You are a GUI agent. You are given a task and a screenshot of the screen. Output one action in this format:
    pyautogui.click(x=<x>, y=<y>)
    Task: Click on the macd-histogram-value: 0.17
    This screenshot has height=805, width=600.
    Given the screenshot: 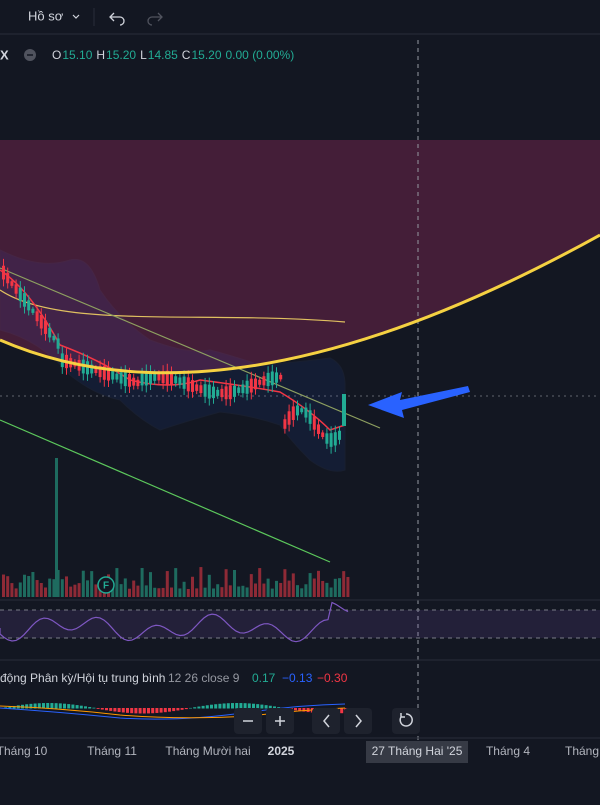 What is the action you would take?
    pyautogui.click(x=264, y=678)
    